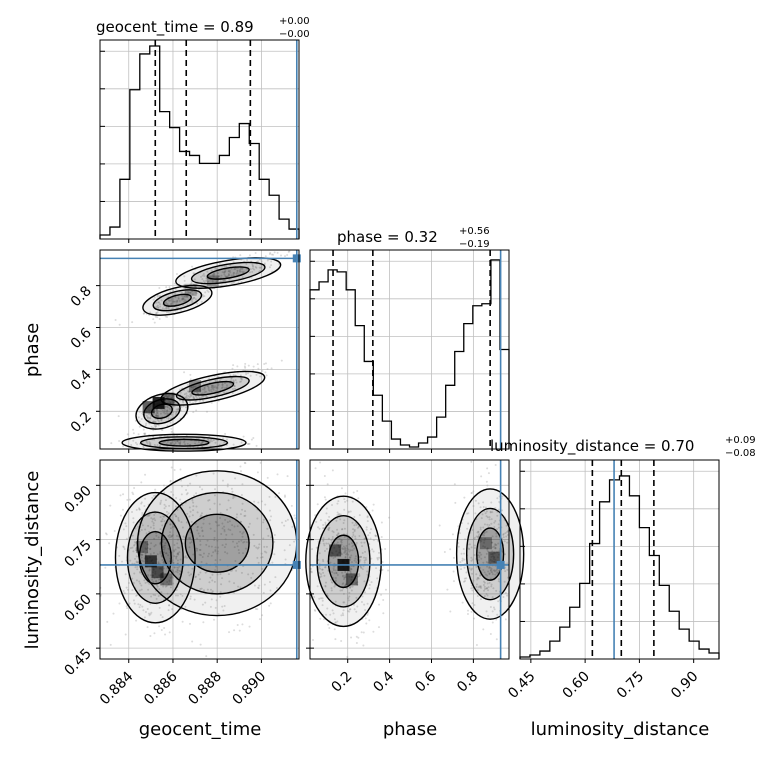 The image size is (760, 760). What do you see at coordinates (77, 607) in the screenshot?
I see `y-tick-label: 0.60` at bounding box center [77, 607].